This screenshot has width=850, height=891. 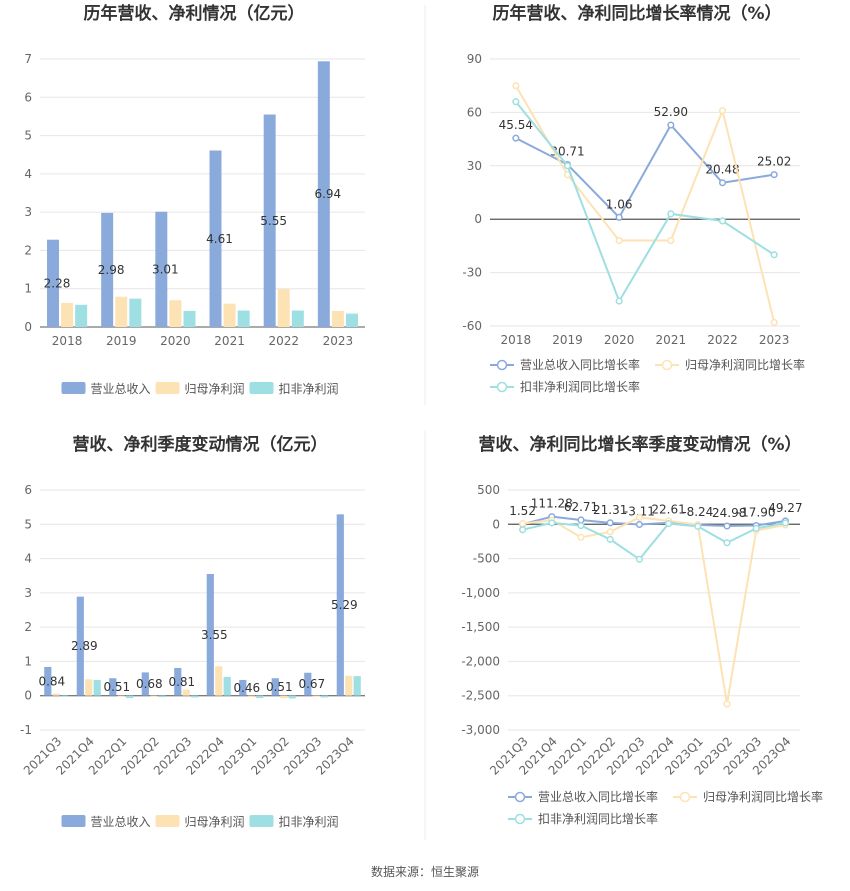 I want to click on chart3-y-tick: 1, so click(x=28, y=661).